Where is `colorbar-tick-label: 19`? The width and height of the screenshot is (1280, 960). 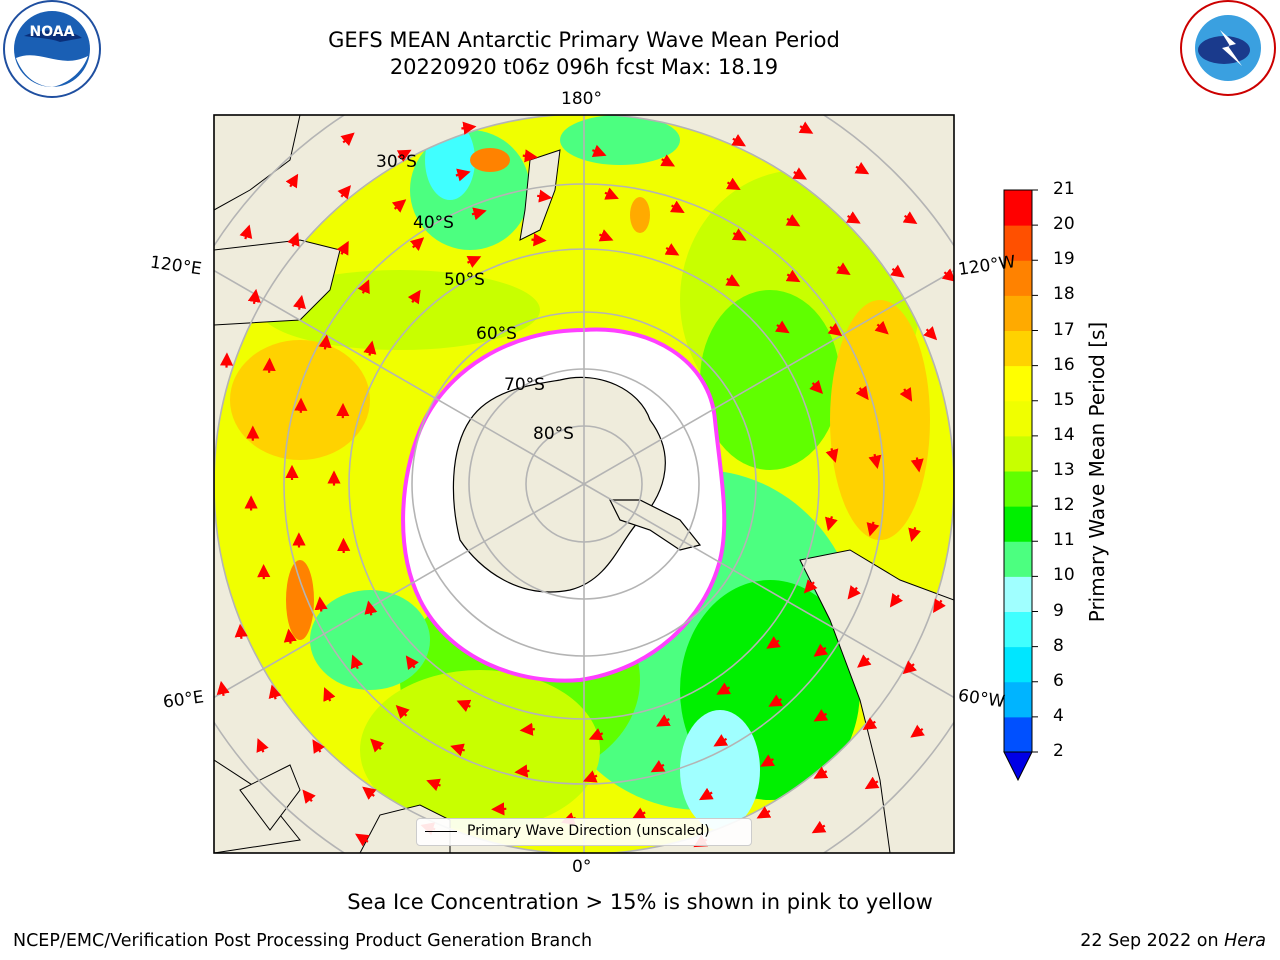
colorbar-tick-label: 19 is located at coordinates (1064, 259).